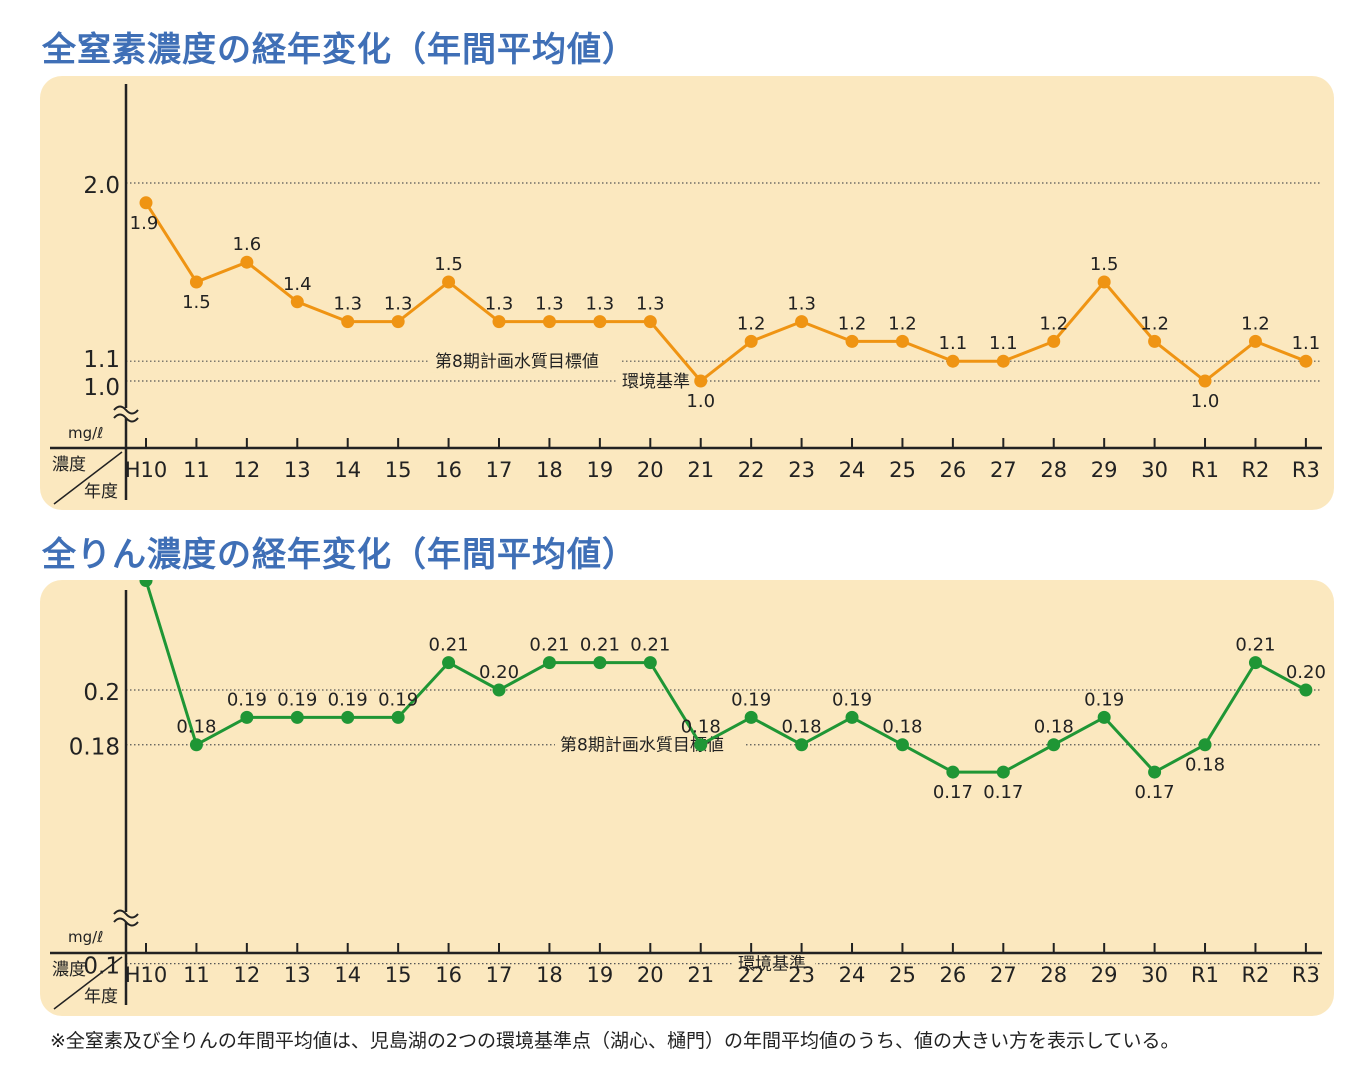 Image resolution: width=1356 pixels, height=1074 pixels. I want to click on phosphorus-chart-title: 全りん濃度の経年変化（年間平均値）, so click(339, 555).